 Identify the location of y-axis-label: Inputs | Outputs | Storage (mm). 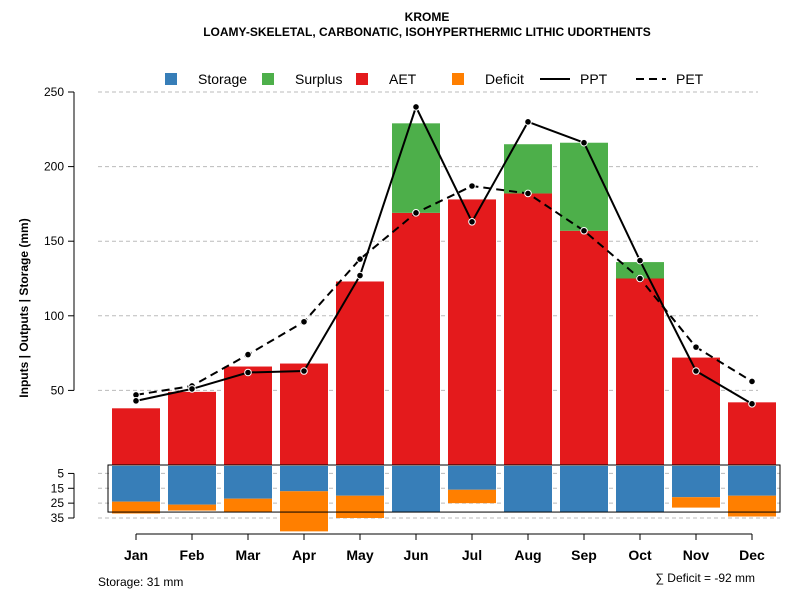
(24, 307).